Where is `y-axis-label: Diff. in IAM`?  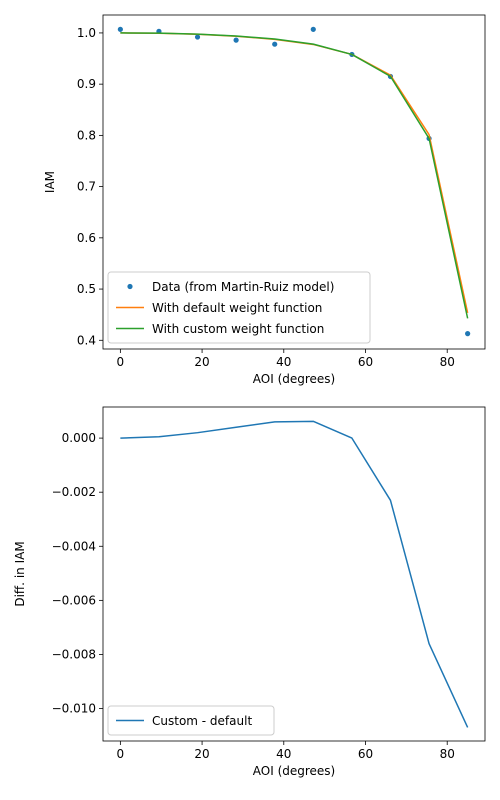 y-axis-label: Diff. in IAM is located at coordinates (20, 573).